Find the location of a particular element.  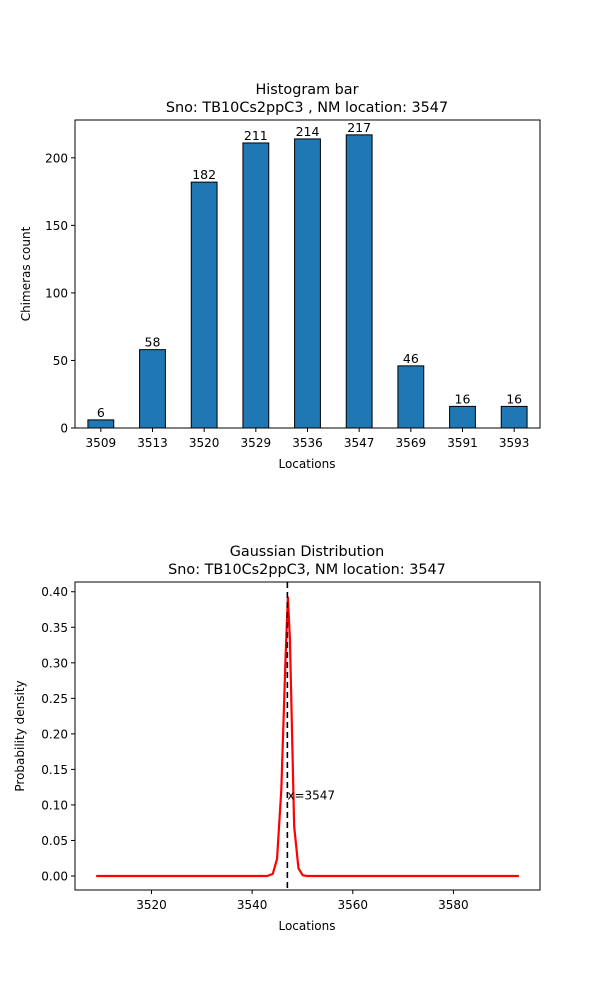

histogram-y-ticks: 0 50 100 150 200 is located at coordinates (60, 293).